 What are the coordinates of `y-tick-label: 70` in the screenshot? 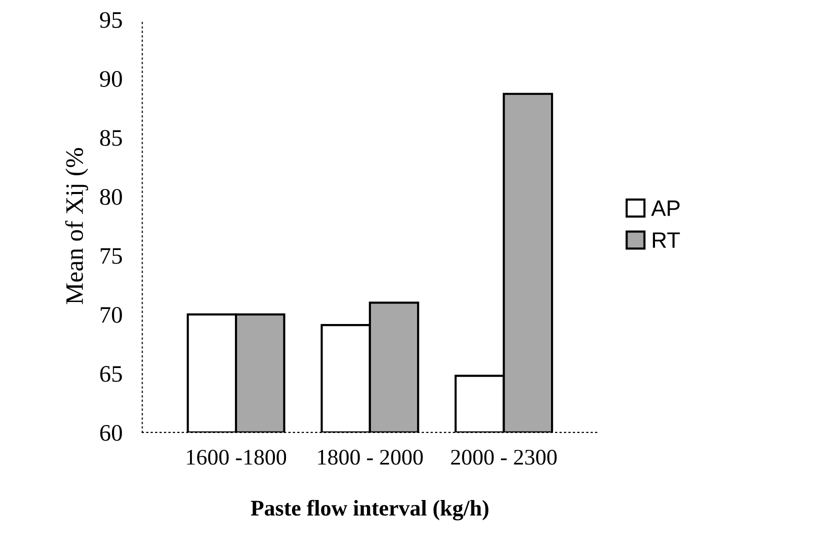 It's located at (111, 314).